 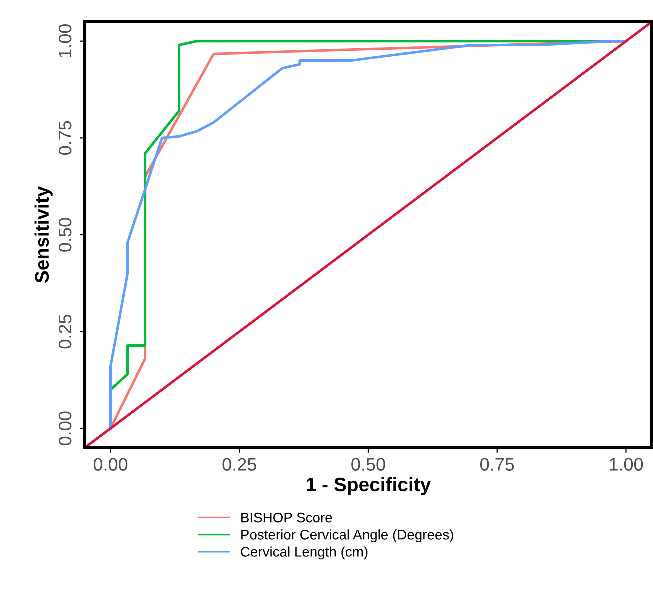 What do you see at coordinates (65, 41) in the screenshot?
I see `y-tick-label: 1.00` at bounding box center [65, 41].